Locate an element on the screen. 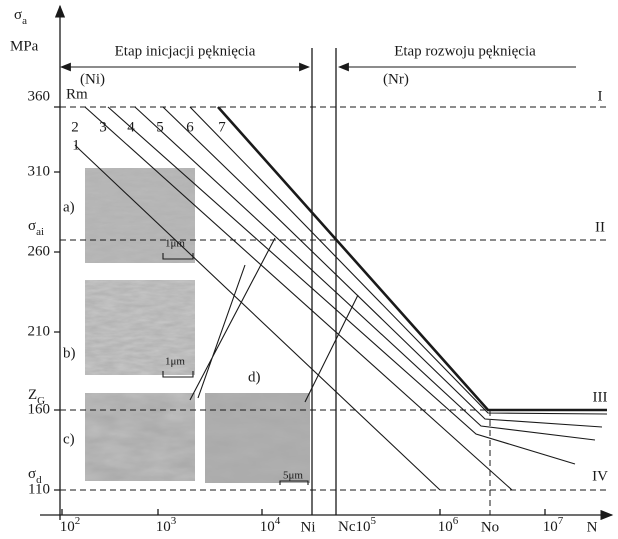  nc-label: Nc105 is located at coordinates (357, 525).